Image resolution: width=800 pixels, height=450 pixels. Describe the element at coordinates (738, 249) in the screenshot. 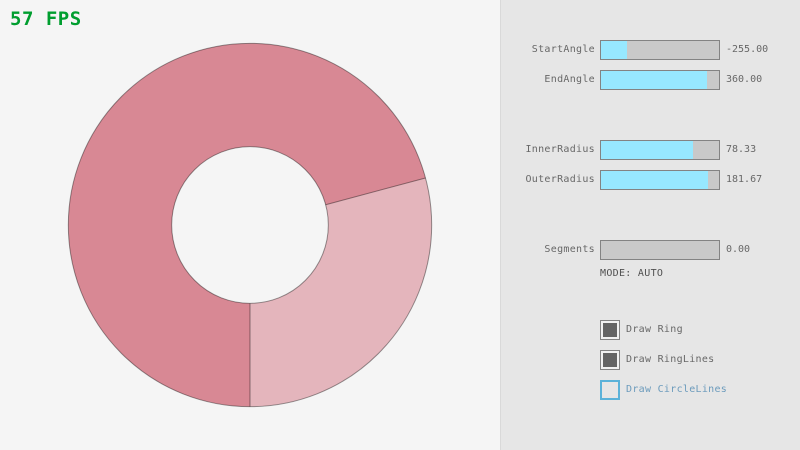

I see `slider-value-segments: 0.00` at that location.